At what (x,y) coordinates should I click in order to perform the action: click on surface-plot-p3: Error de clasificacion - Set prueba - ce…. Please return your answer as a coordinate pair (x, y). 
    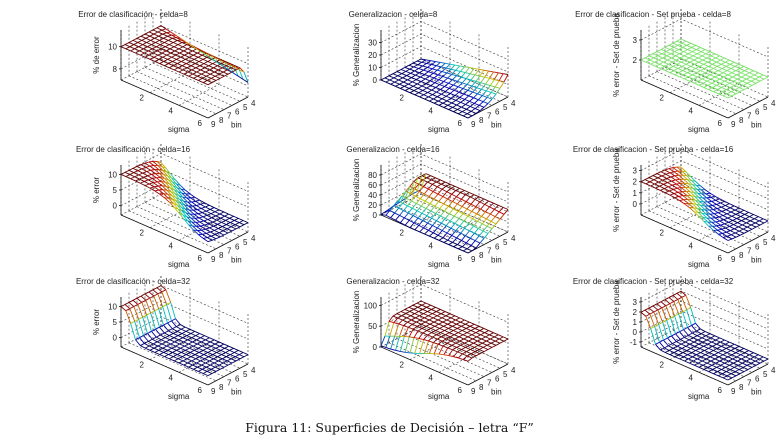
    Looking at the image, I should click on (653, 67).